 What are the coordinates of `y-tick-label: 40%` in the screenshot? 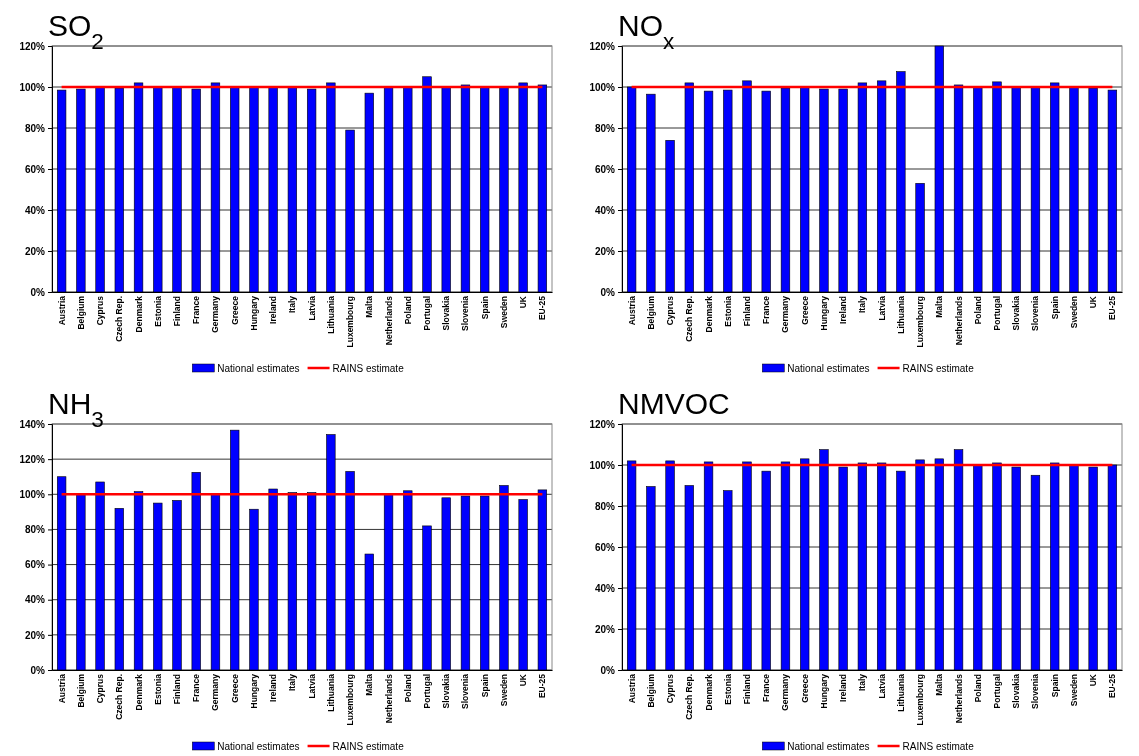 It's located at (35, 210).